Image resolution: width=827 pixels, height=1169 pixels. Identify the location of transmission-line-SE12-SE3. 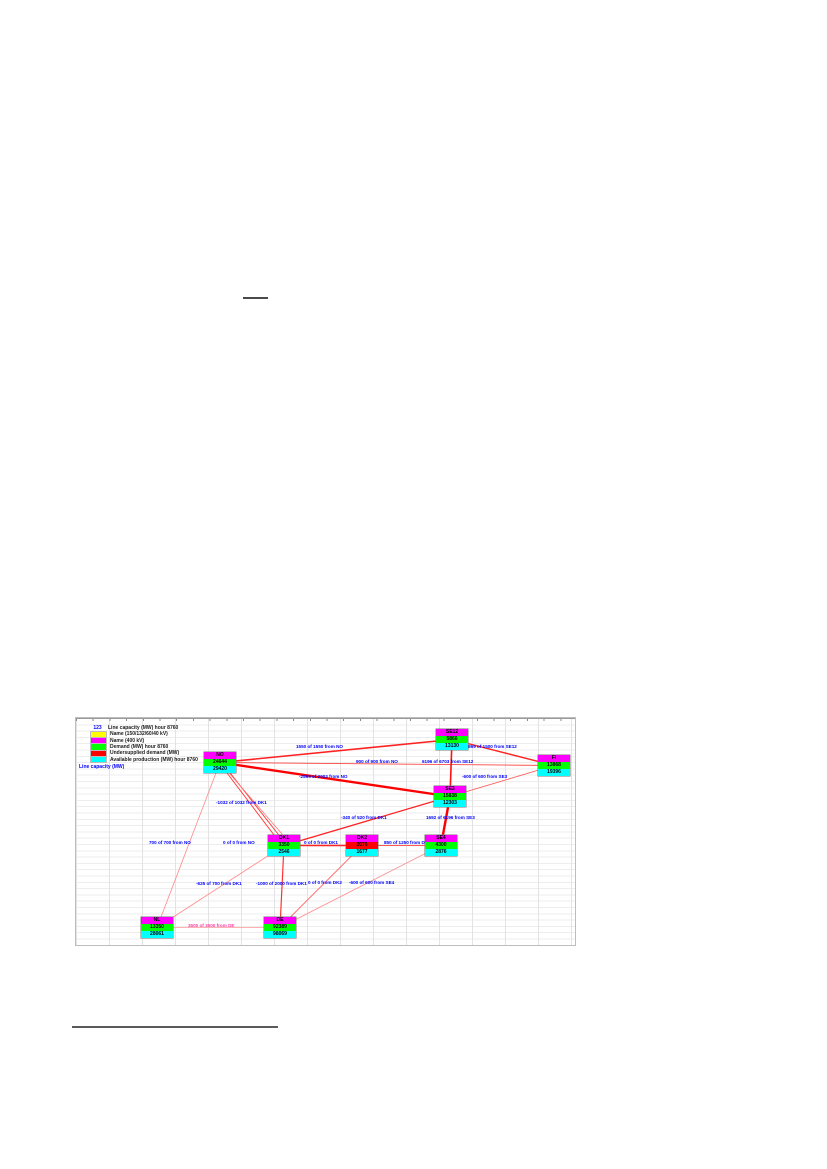
(451, 768).